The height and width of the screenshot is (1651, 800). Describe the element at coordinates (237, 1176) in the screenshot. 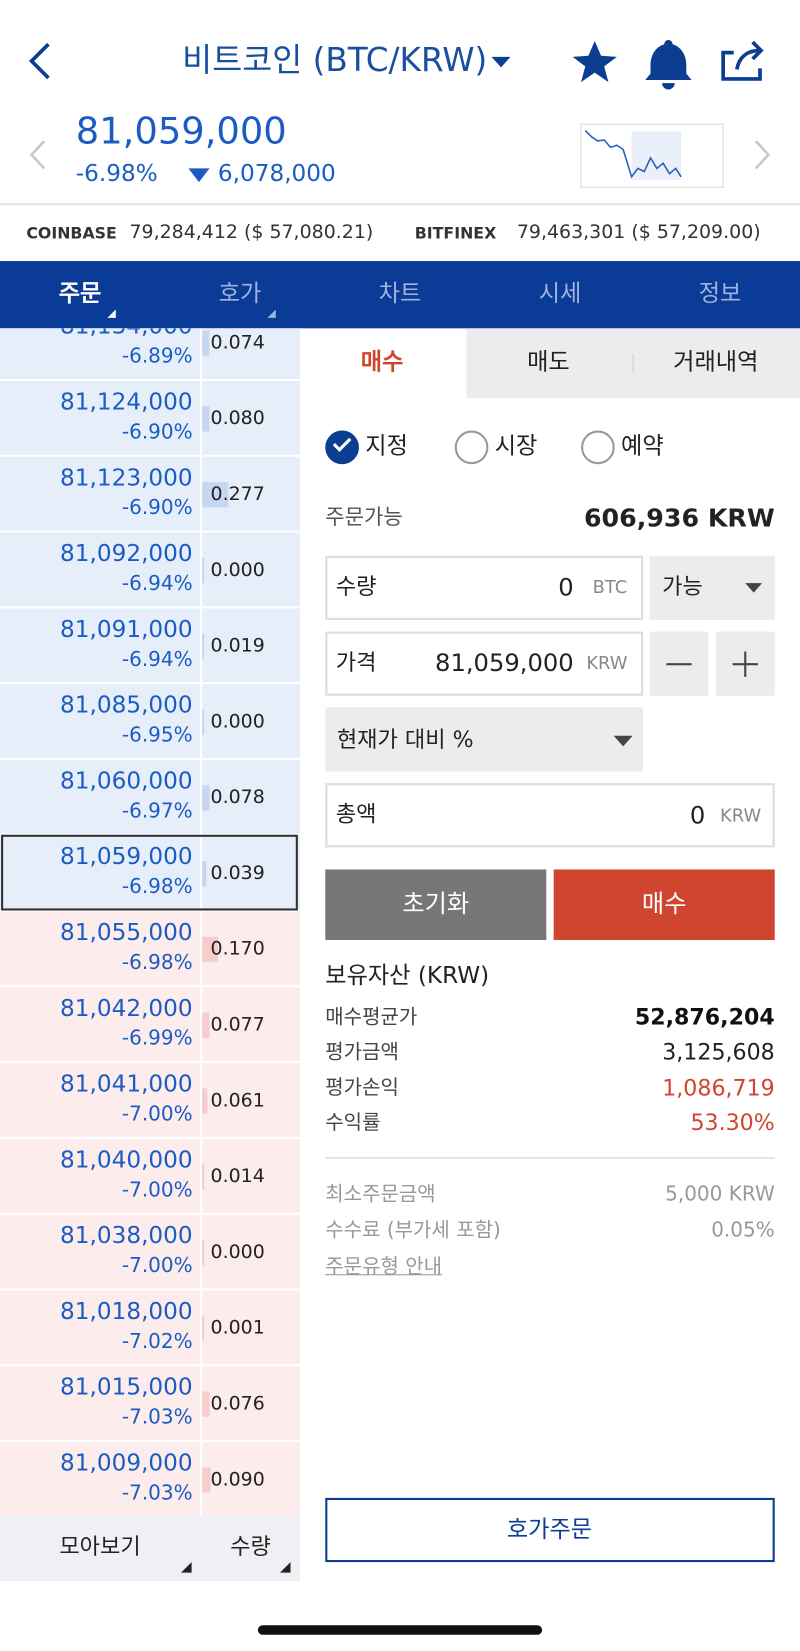

I see `orderbook-qty: 0.014` at that location.